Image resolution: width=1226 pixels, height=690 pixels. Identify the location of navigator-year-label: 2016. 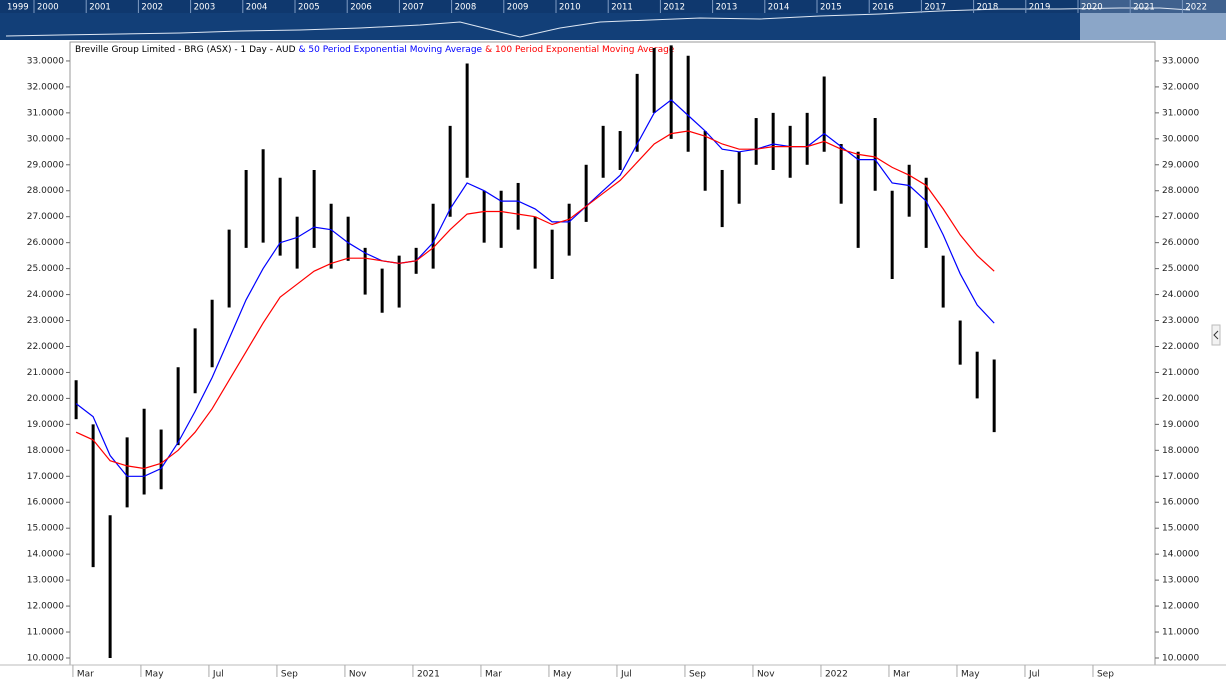
(883, 8).